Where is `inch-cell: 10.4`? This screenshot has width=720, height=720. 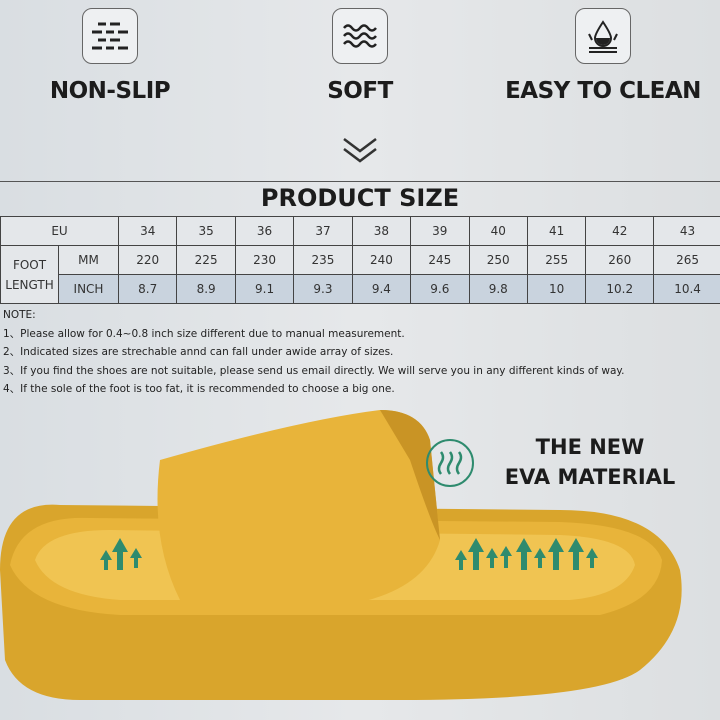 inch-cell: 10.4 is located at coordinates (686, 289).